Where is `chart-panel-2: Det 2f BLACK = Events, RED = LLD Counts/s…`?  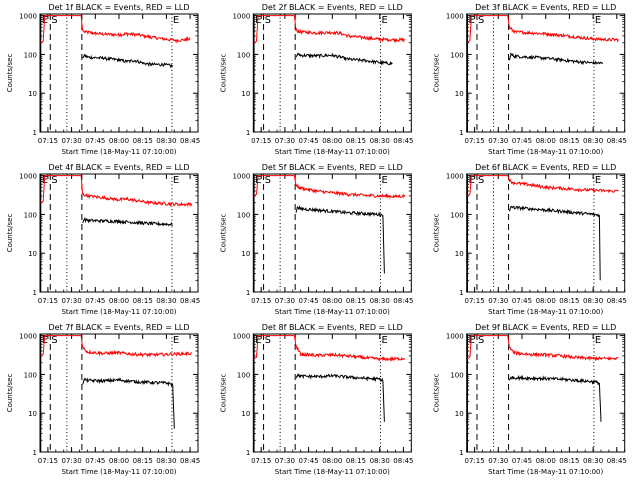 chart-panel-2: Det 2f BLACK = Events, RED = LLD Counts/s… is located at coordinates (316, 79).